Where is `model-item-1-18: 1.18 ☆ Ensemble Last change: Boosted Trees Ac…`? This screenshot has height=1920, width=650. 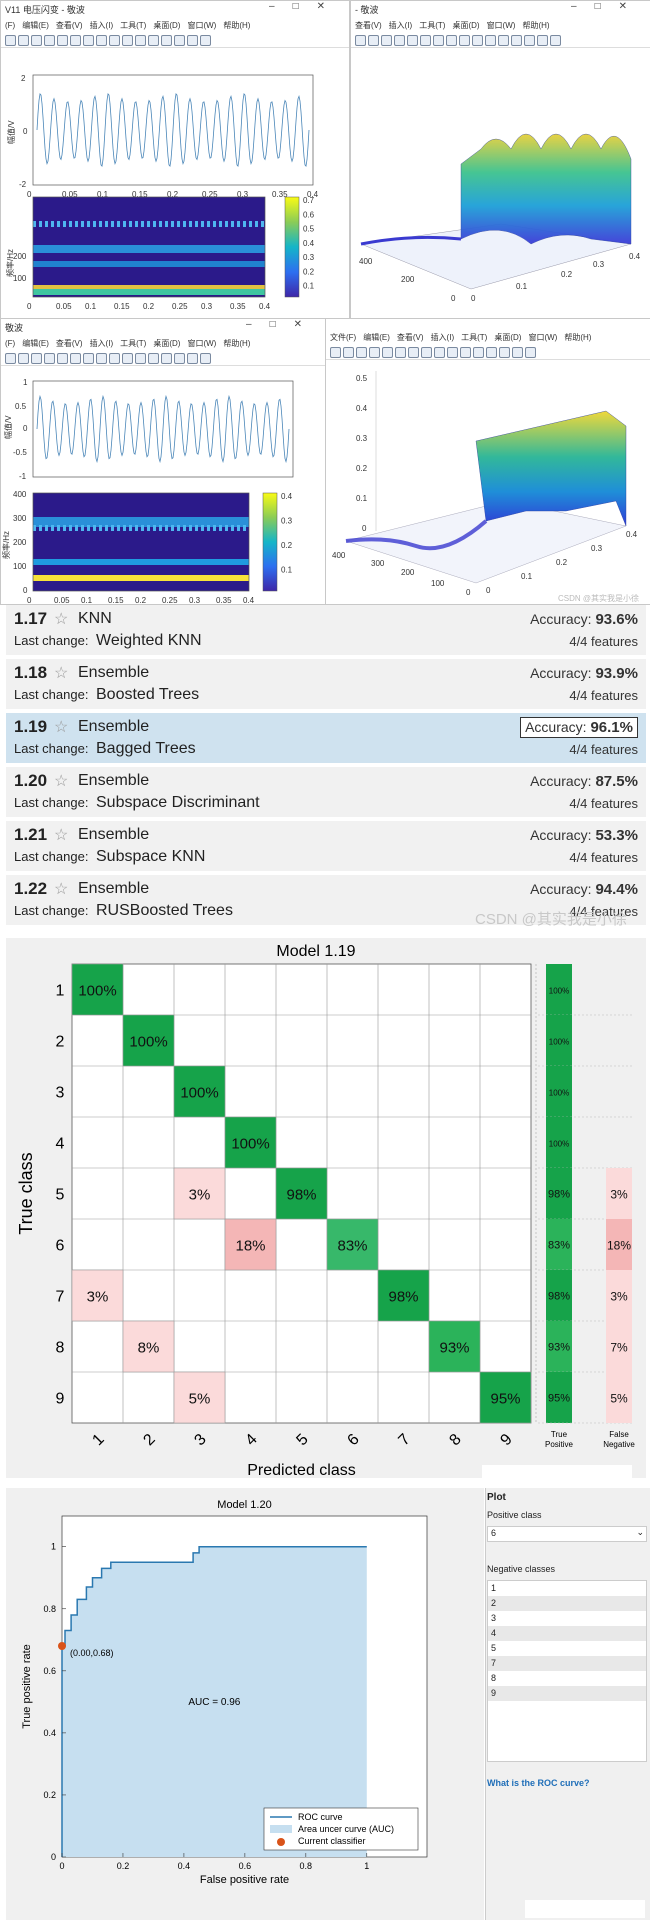 model-item-1-18: 1.18 ☆ Ensemble Last change: Boosted Trees Ac… is located at coordinates (326, 684).